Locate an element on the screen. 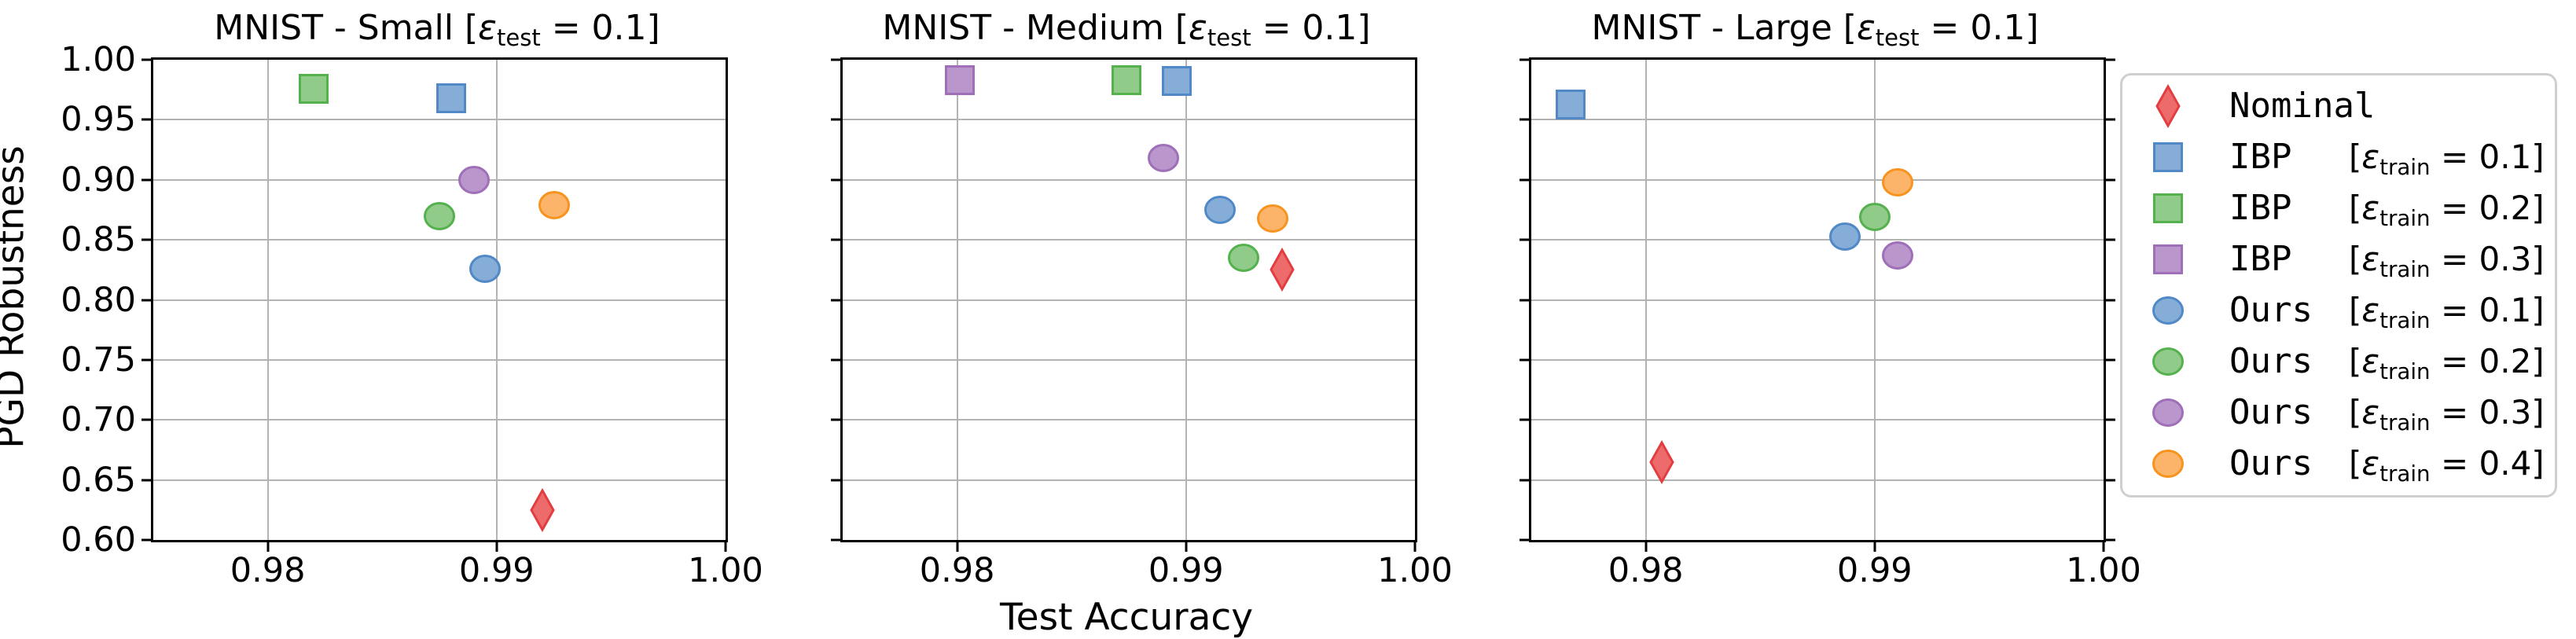  y-tick-label: 0.90 is located at coordinates (98, 180).